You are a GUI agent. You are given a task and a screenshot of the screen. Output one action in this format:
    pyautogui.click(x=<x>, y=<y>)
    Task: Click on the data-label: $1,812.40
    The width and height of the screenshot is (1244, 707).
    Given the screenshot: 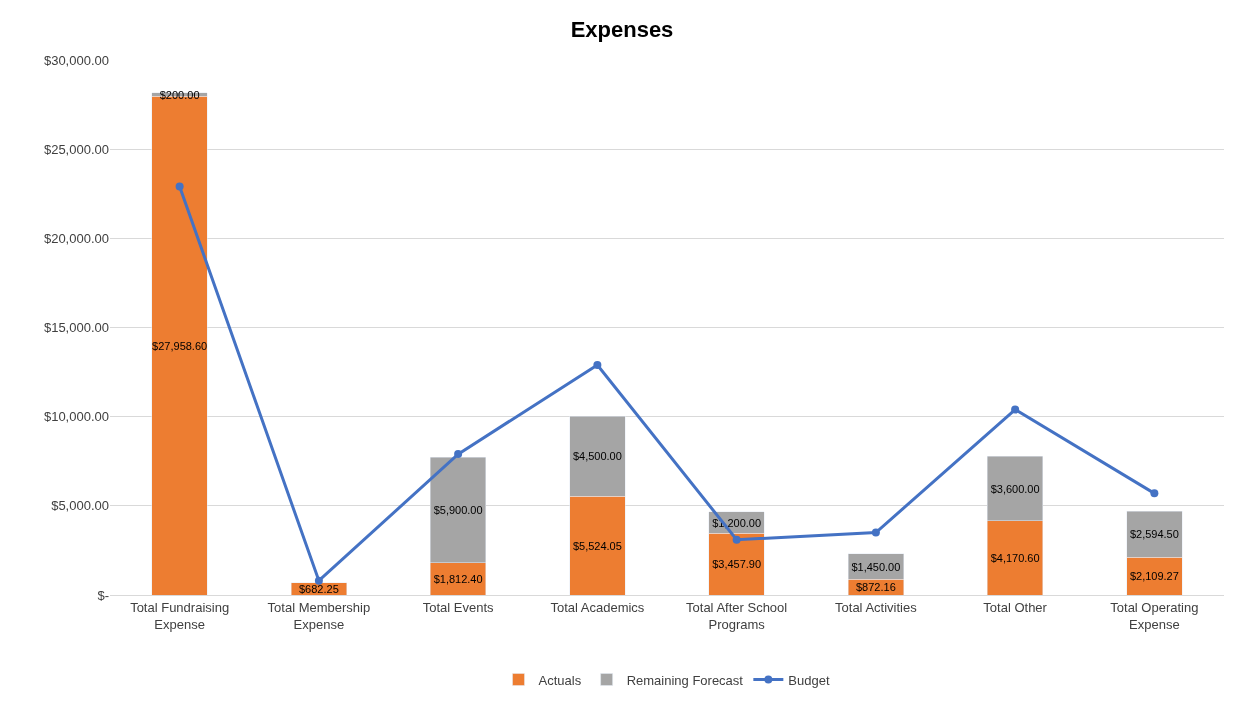 What is the action you would take?
    pyautogui.click(x=458, y=578)
    